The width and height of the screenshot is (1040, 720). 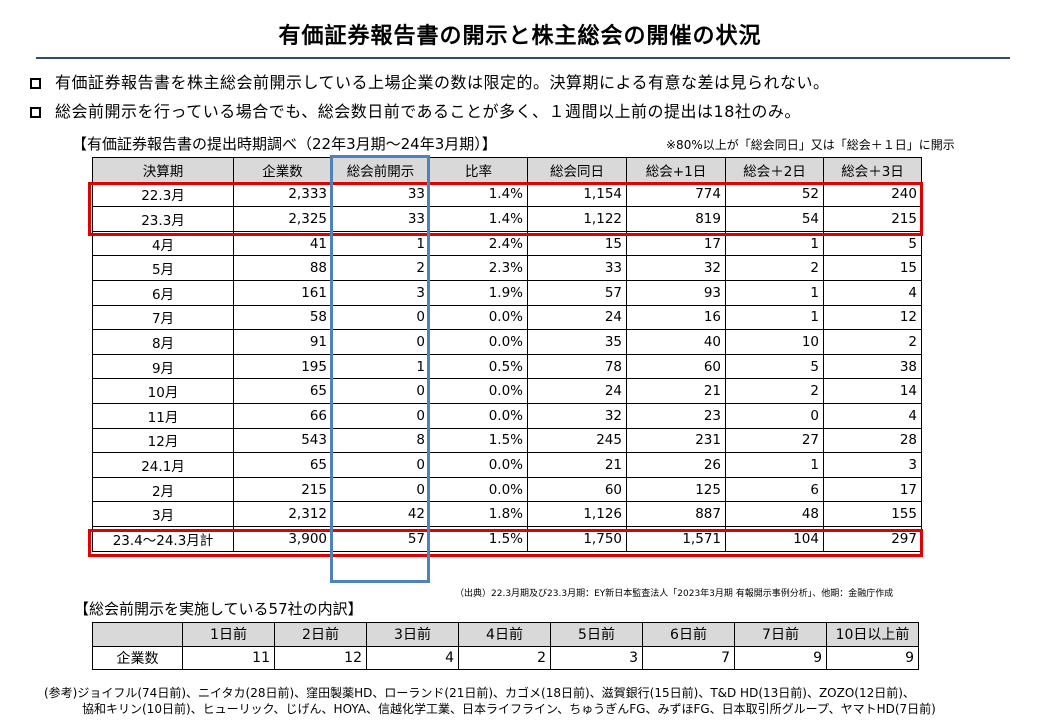 I want to click on table-cell: 88, so click(x=282, y=268).